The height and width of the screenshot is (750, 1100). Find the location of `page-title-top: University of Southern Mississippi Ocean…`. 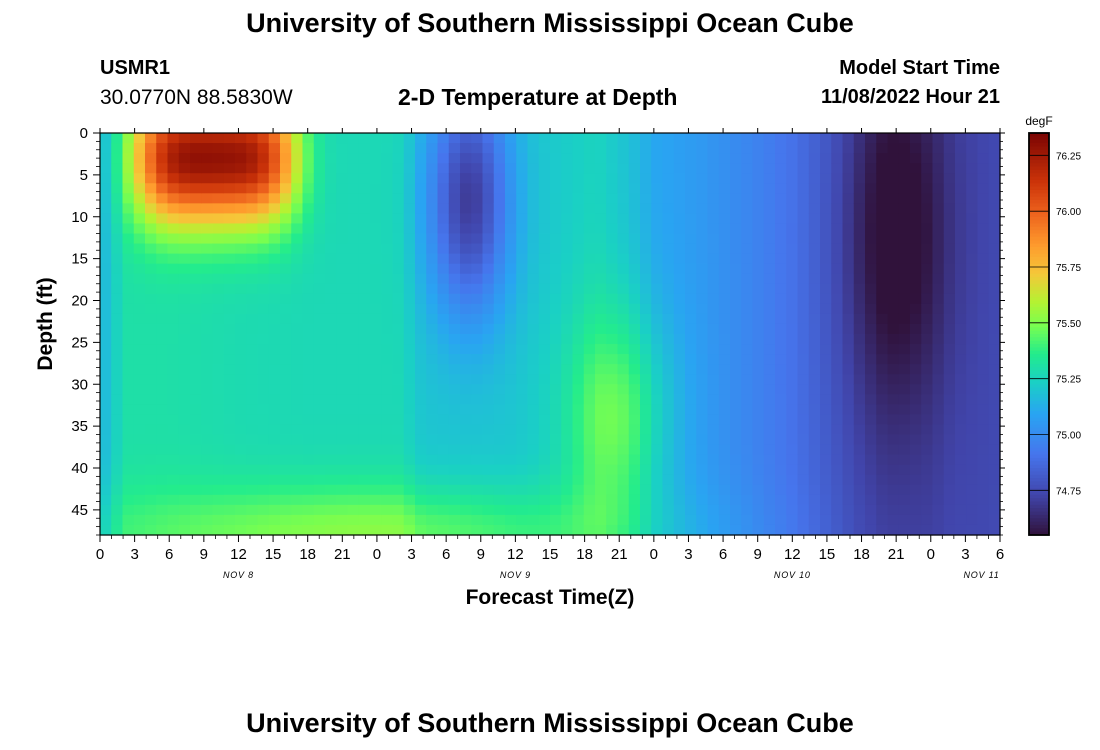

page-title-top: University of Southern Mississippi Ocean… is located at coordinates (550, 23).